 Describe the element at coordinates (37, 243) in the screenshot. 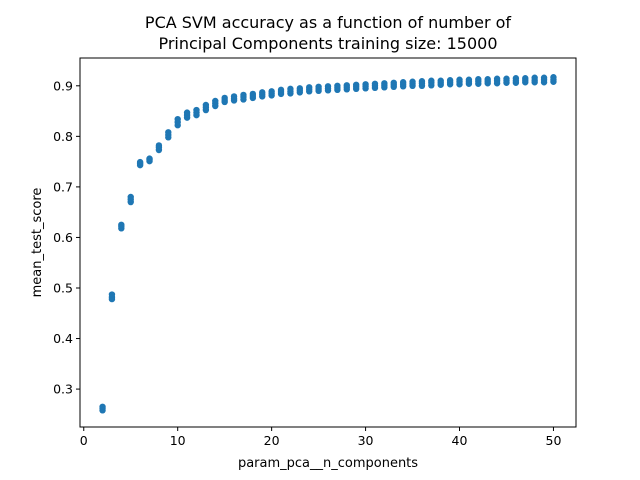

I see `y-axis-label: mean_test_score` at that location.